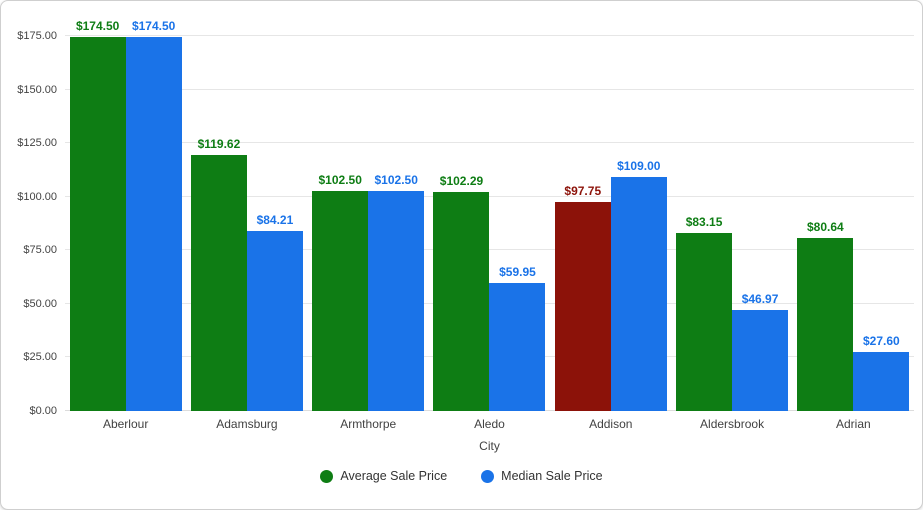 This screenshot has height=510, width=923. What do you see at coordinates (639, 166) in the screenshot?
I see `bar-value-label: $109.00` at bounding box center [639, 166].